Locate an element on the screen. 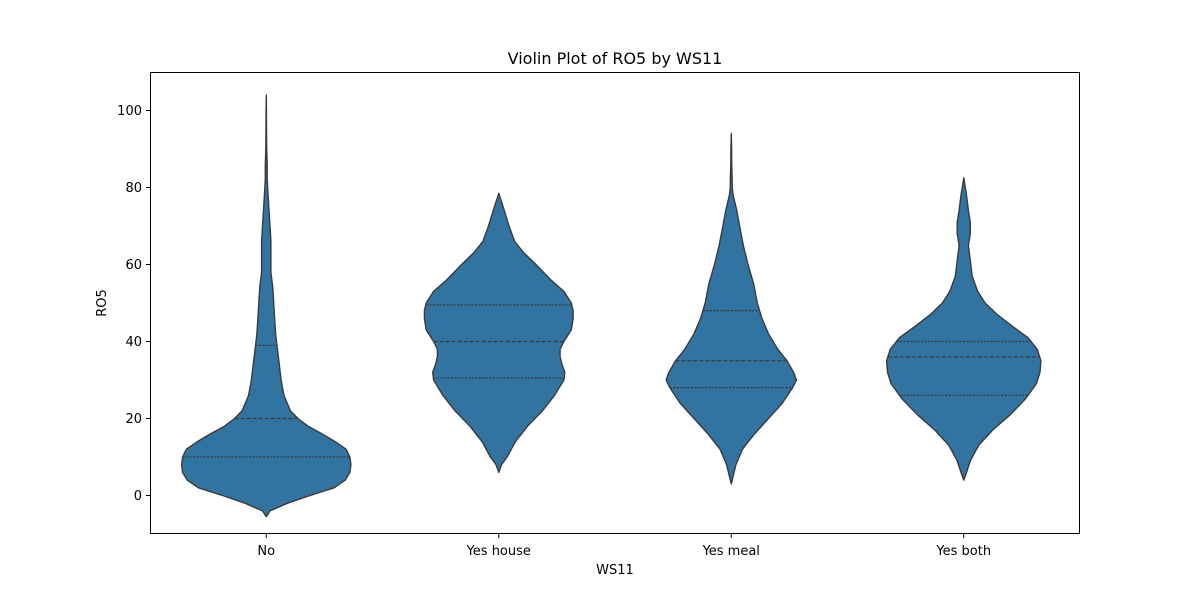  chart-title: Violin Plot of RO5 by WS11 is located at coordinates (615, 58).